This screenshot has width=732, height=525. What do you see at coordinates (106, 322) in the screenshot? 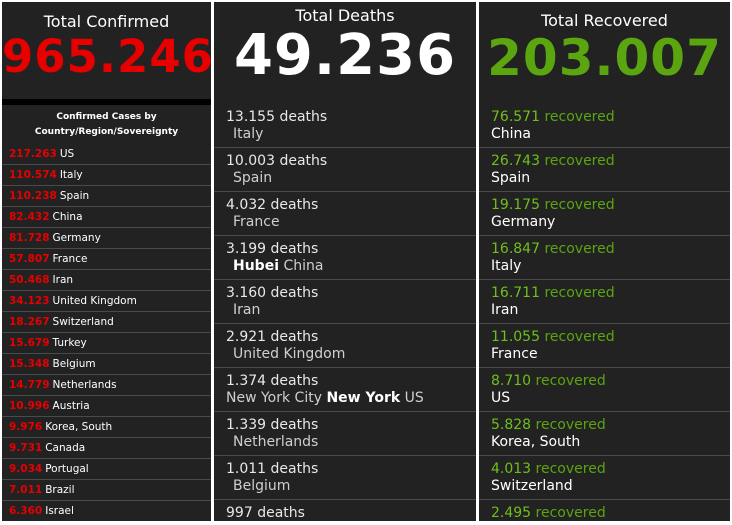
I see `confirmed-list-item: 18.267 Switzerland` at bounding box center [106, 322].